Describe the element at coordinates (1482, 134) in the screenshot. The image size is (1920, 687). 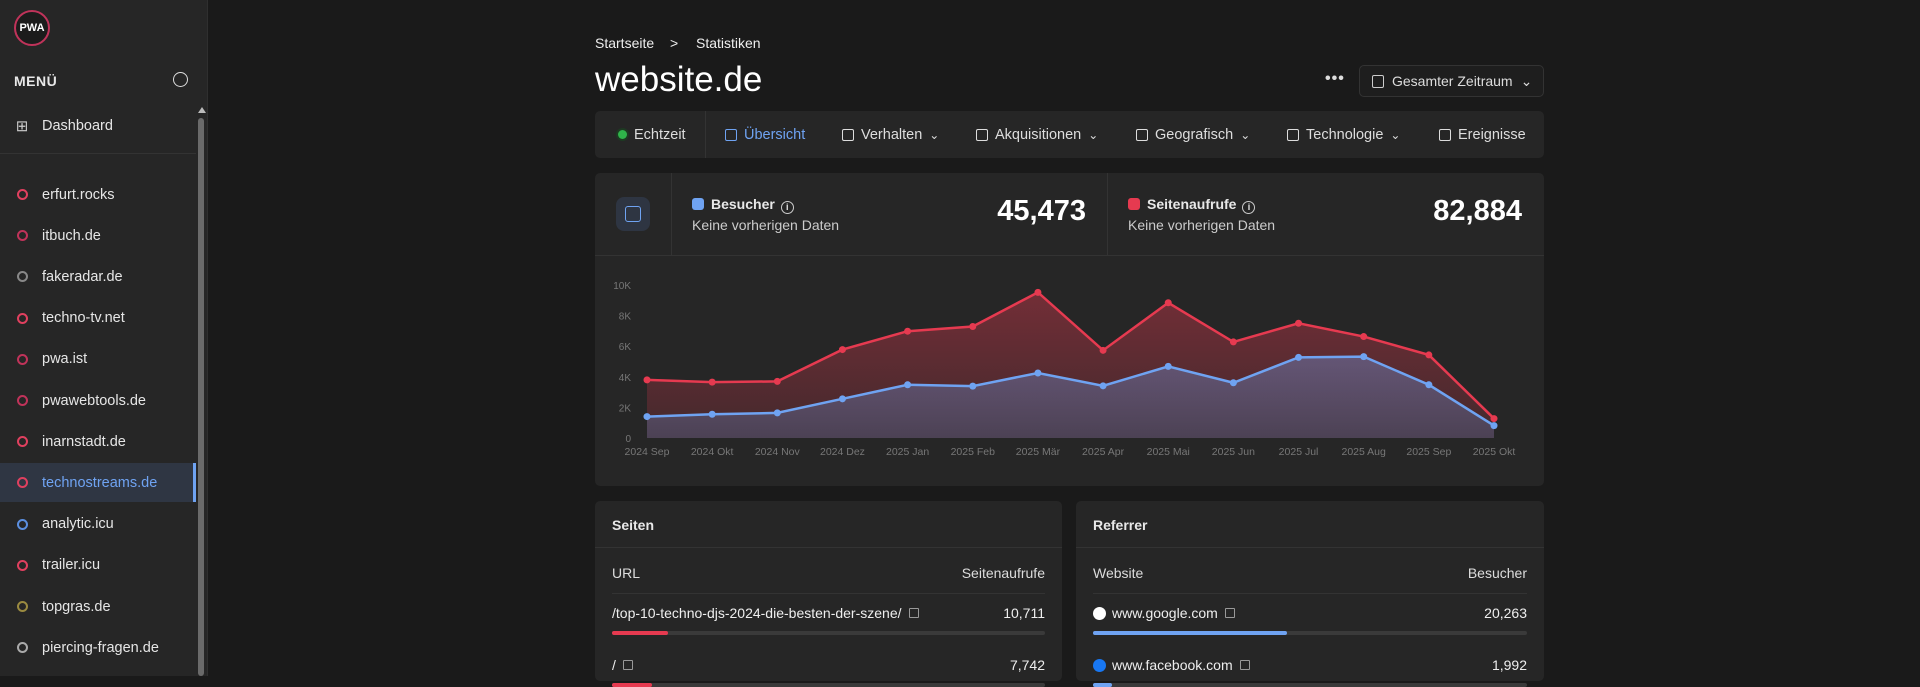
I see `tab-ereignisse: Ereignisse` at that location.